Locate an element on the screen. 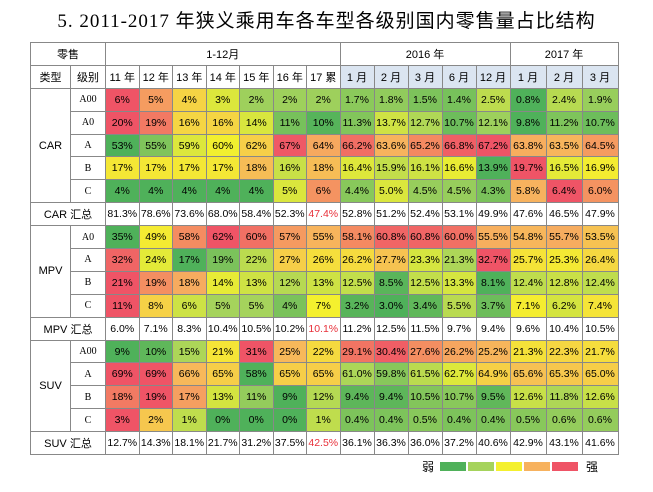  data-cell: 58% is located at coordinates (256, 374).